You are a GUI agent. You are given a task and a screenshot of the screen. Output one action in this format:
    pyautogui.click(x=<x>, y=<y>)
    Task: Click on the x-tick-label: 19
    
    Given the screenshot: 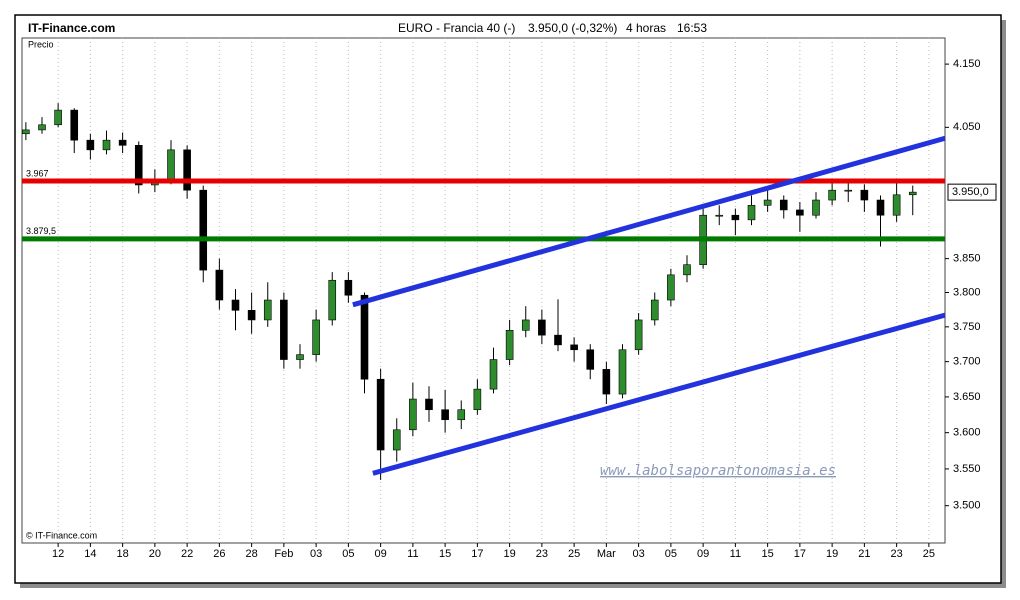 What is the action you would take?
    pyautogui.click(x=509, y=554)
    